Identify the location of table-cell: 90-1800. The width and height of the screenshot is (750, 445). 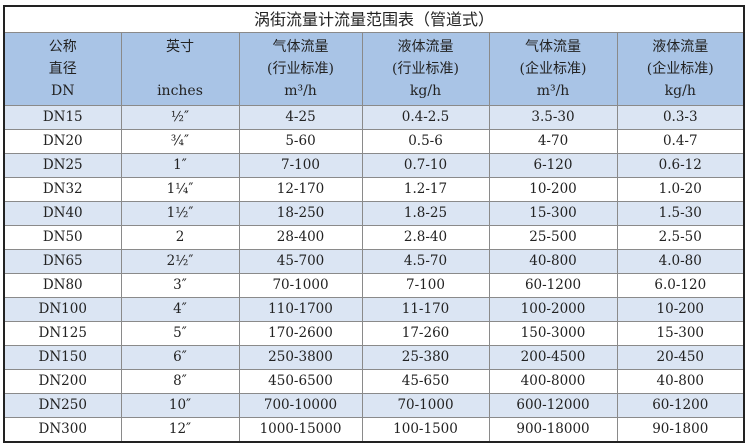
(680, 430).